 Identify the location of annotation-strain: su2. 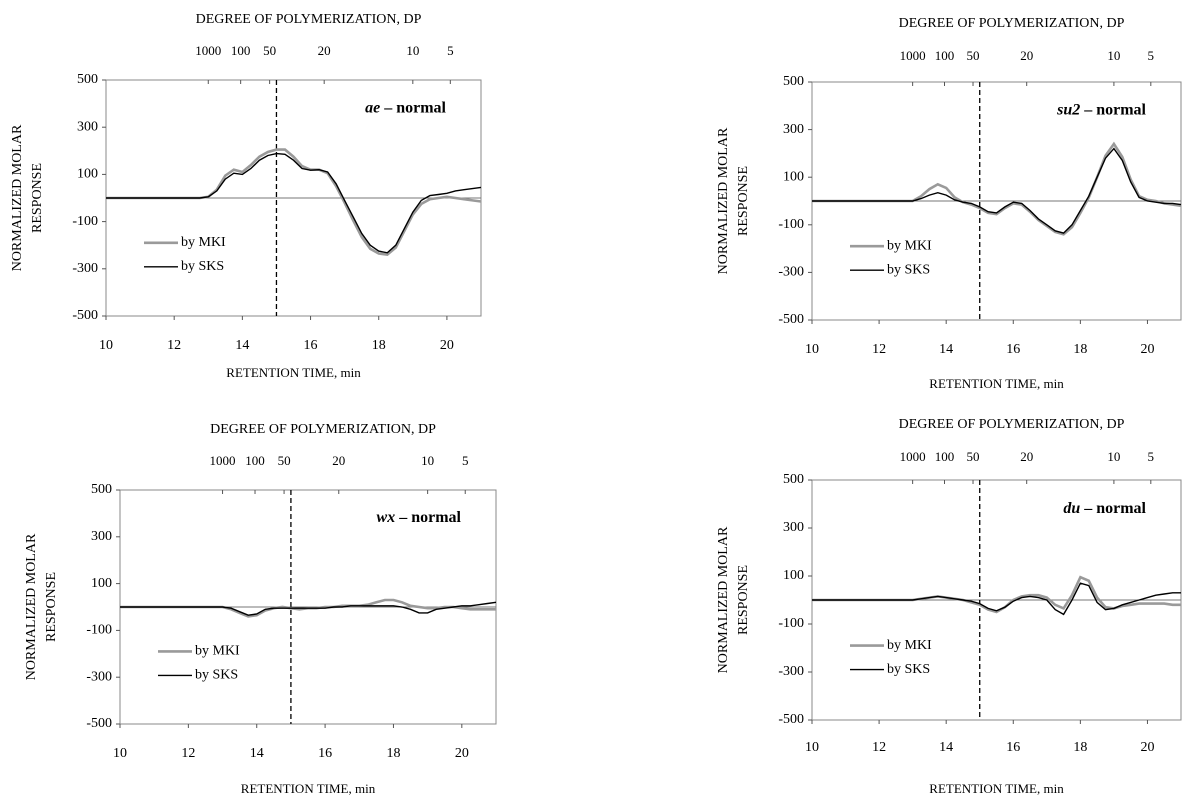
(1068, 109).